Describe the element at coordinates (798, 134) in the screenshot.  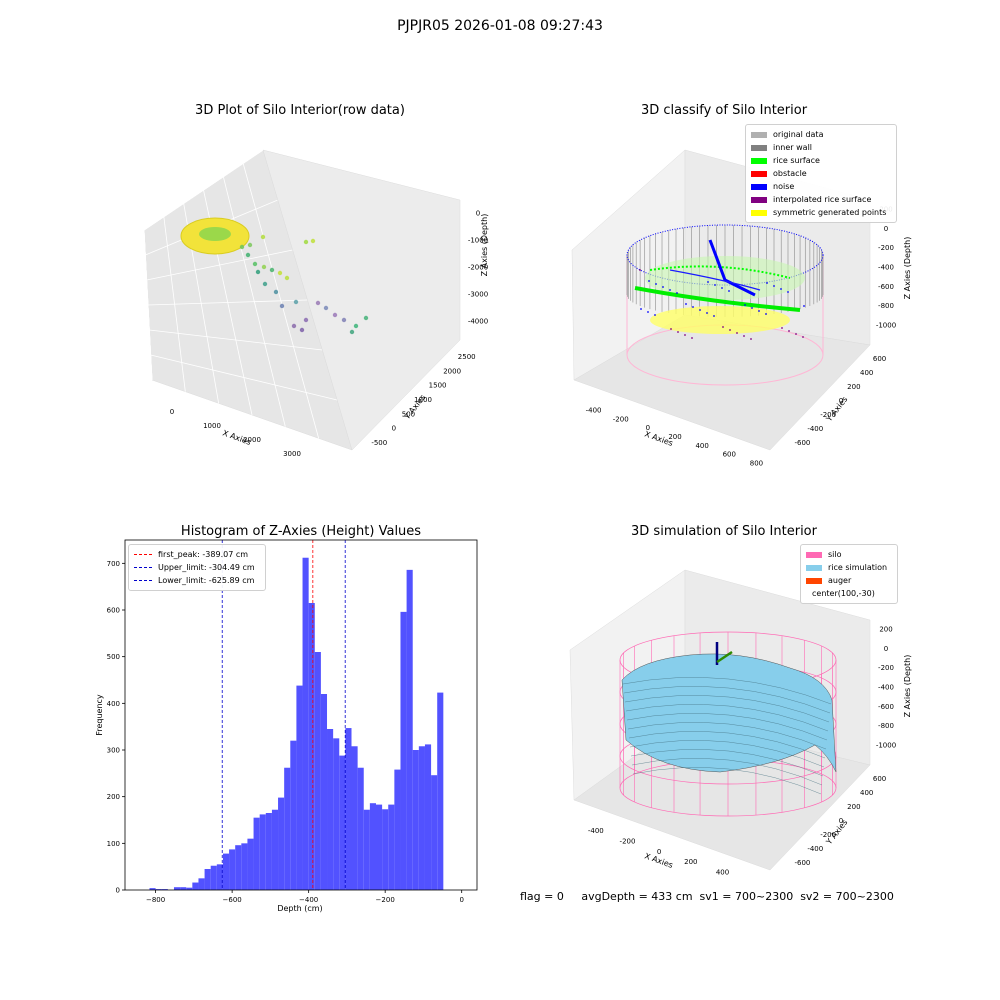
I see `legend-label: original data` at that location.